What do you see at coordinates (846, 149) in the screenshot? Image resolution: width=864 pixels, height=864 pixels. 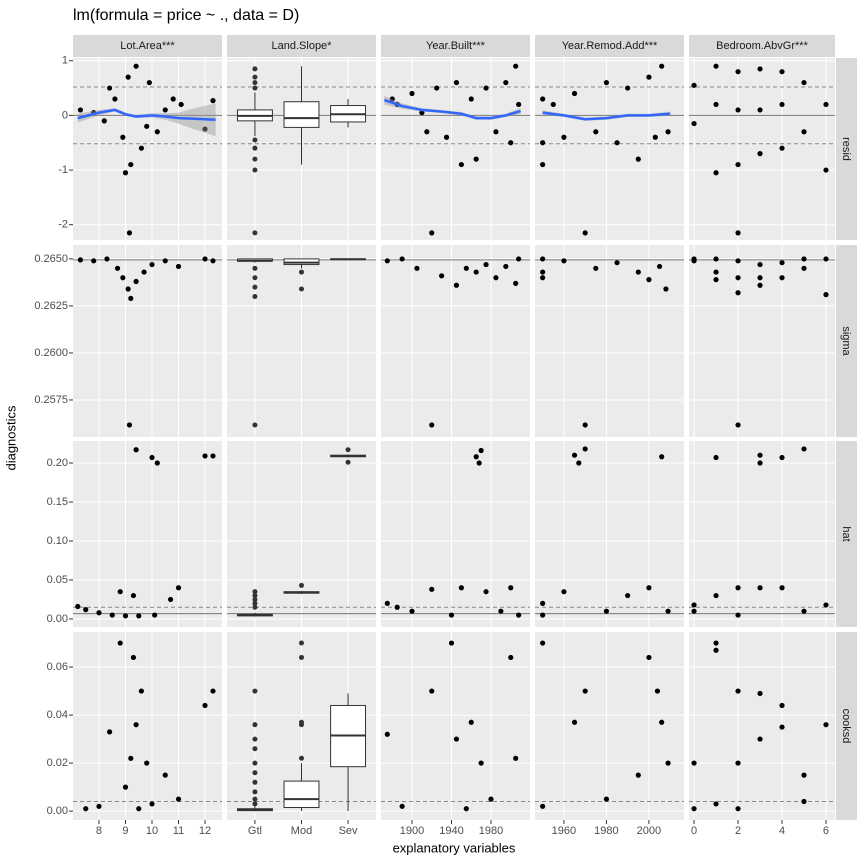 I see `strip-label: resid` at bounding box center [846, 149].